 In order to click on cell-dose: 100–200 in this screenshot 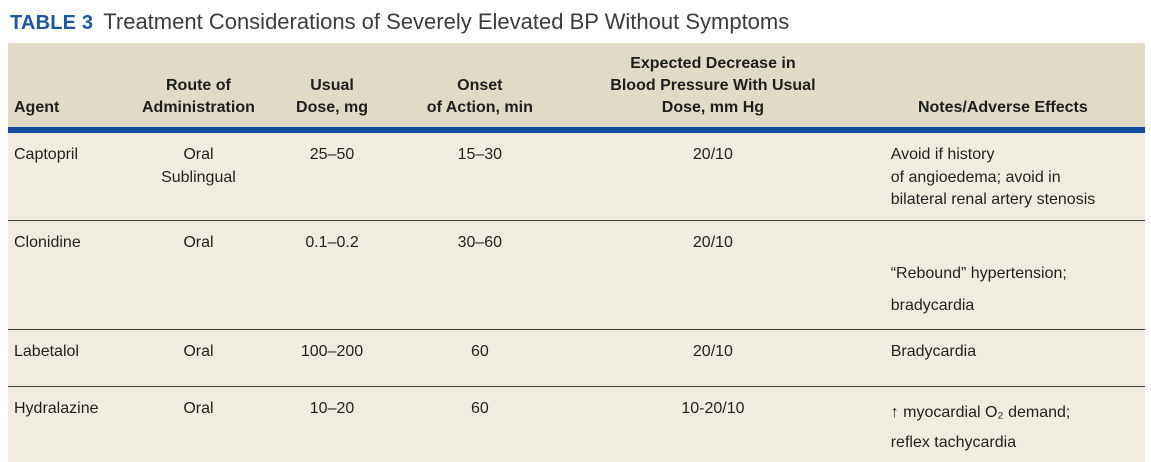, I will do `click(332, 358)`.